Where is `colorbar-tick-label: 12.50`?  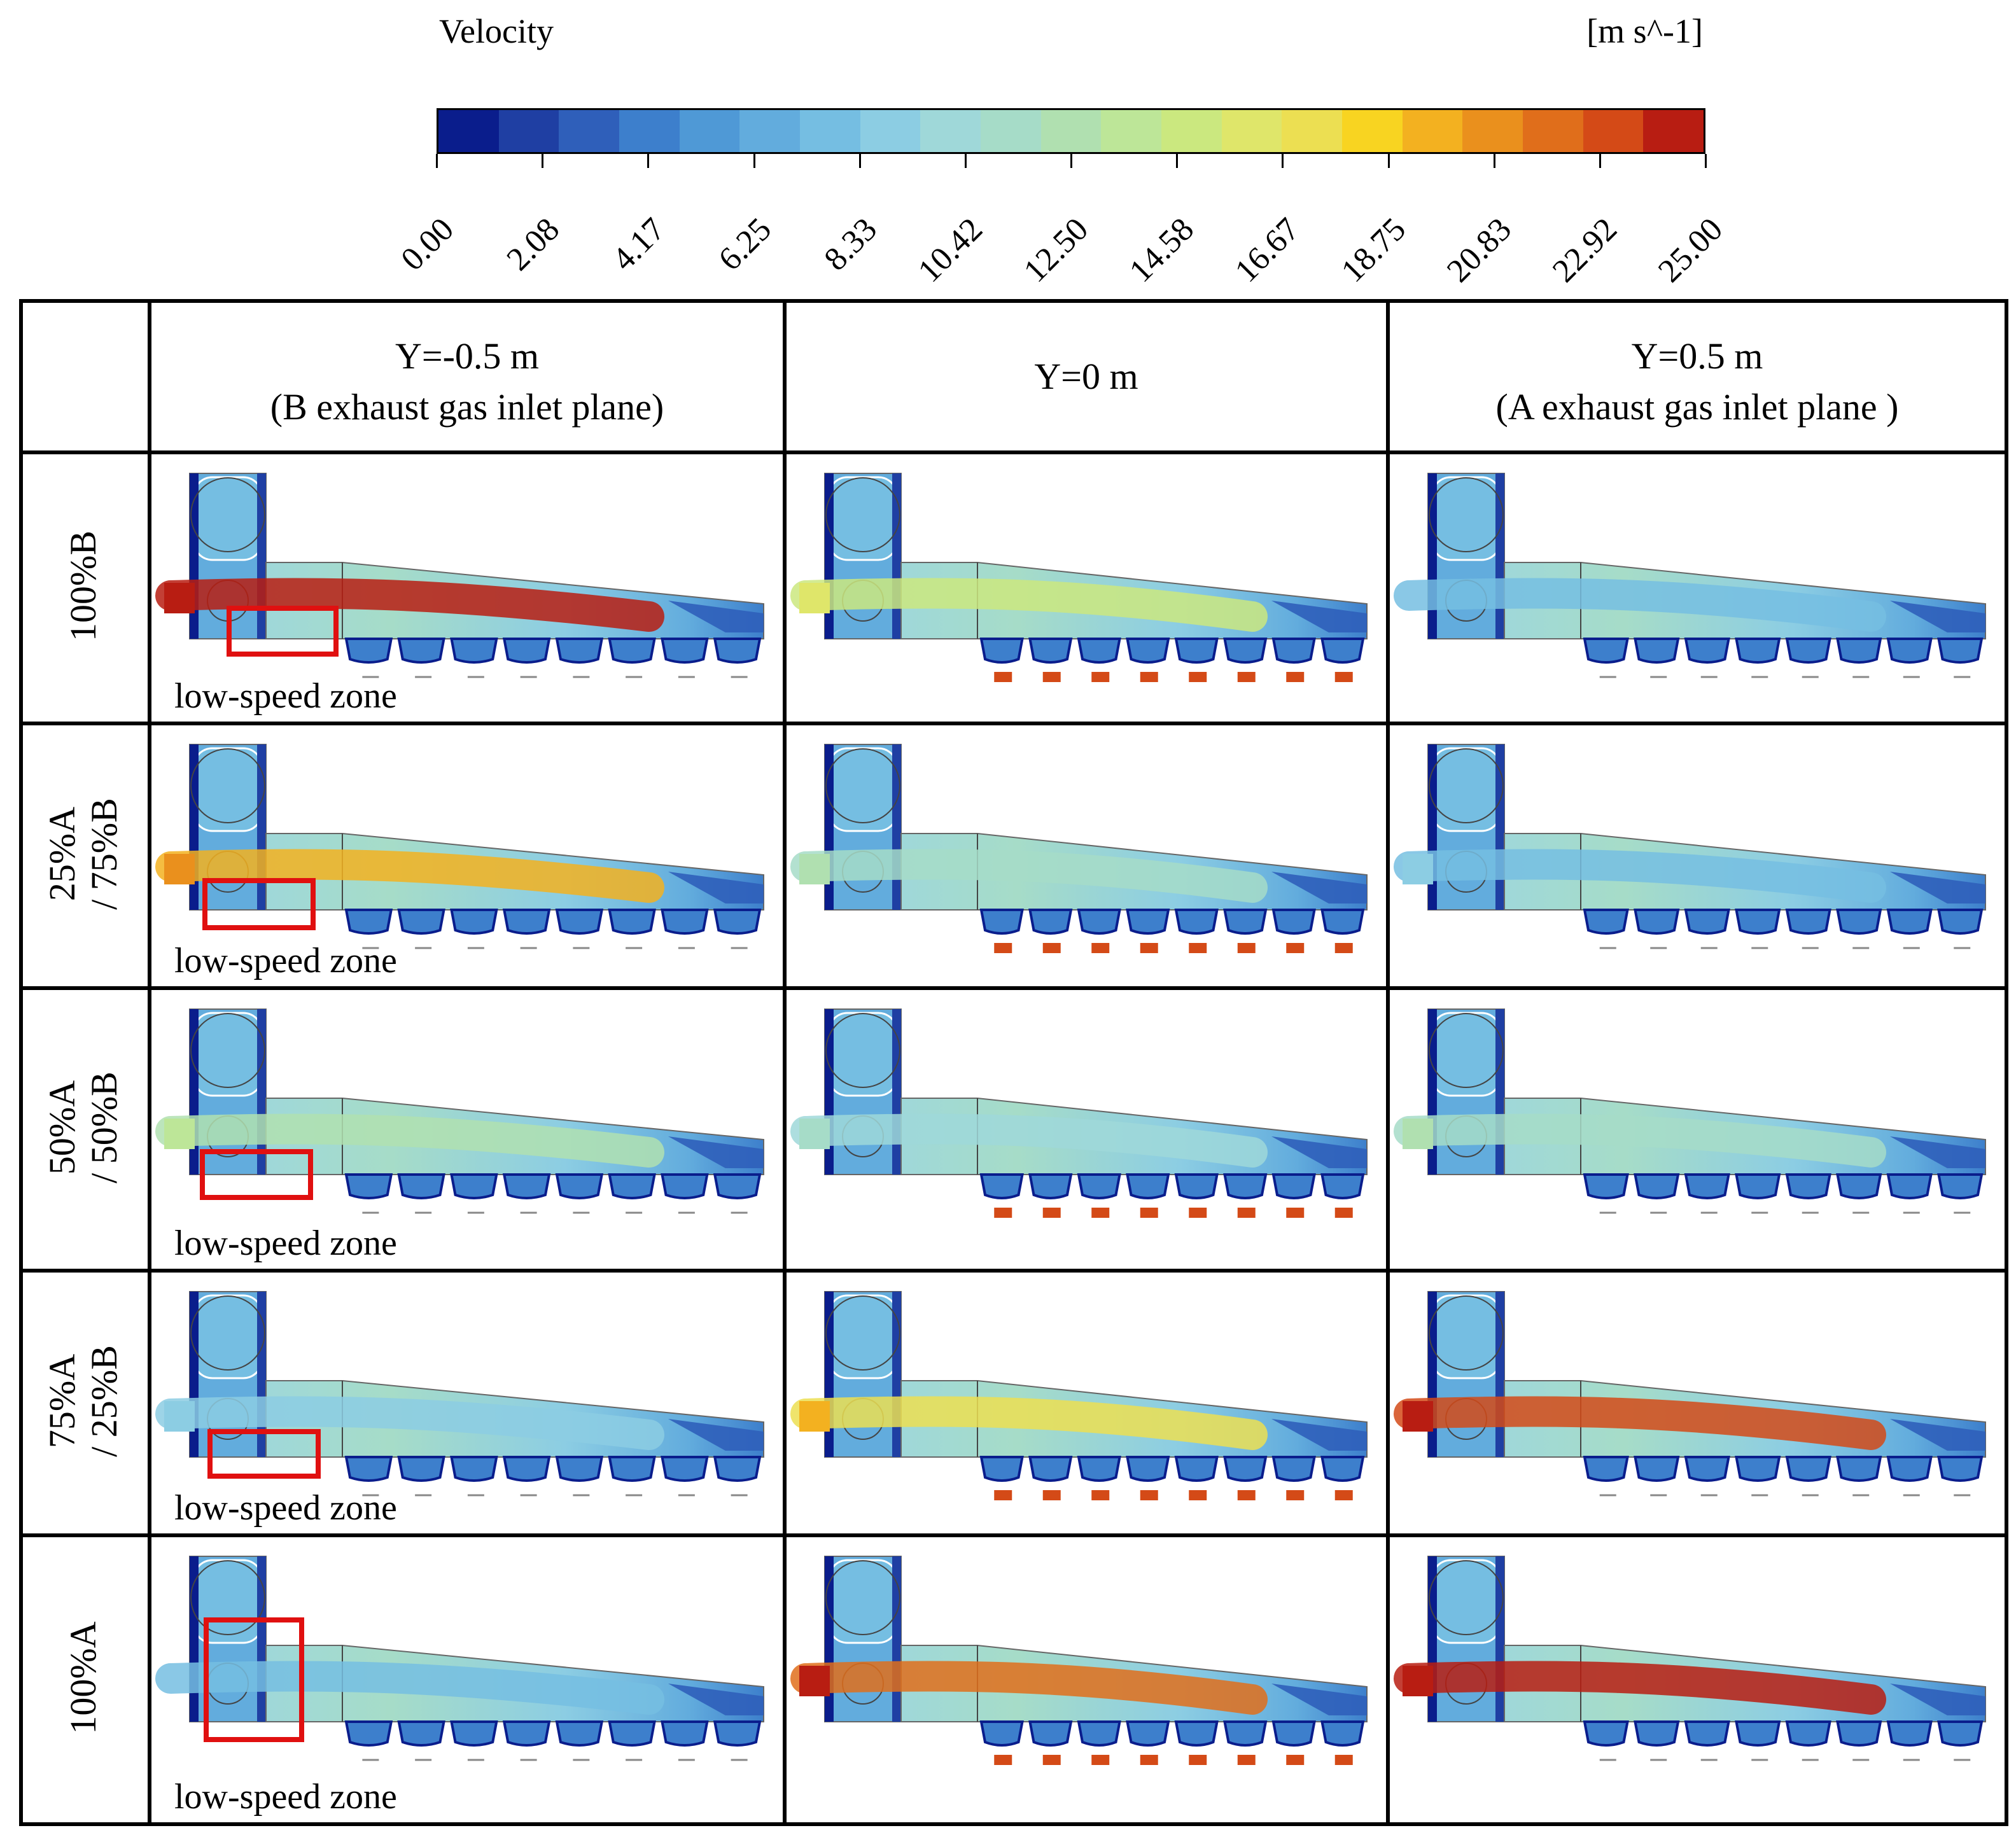 colorbar-tick-label: 12.50 is located at coordinates (1056, 251).